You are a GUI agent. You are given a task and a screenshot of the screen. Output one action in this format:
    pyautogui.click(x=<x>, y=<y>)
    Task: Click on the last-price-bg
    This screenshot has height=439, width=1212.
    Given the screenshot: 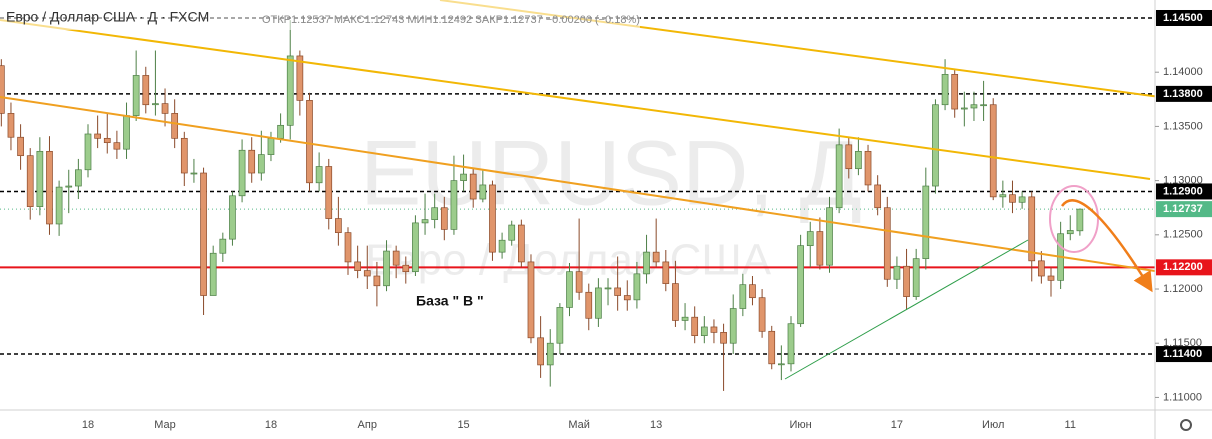 What is the action you would take?
    pyautogui.click(x=1184, y=209)
    